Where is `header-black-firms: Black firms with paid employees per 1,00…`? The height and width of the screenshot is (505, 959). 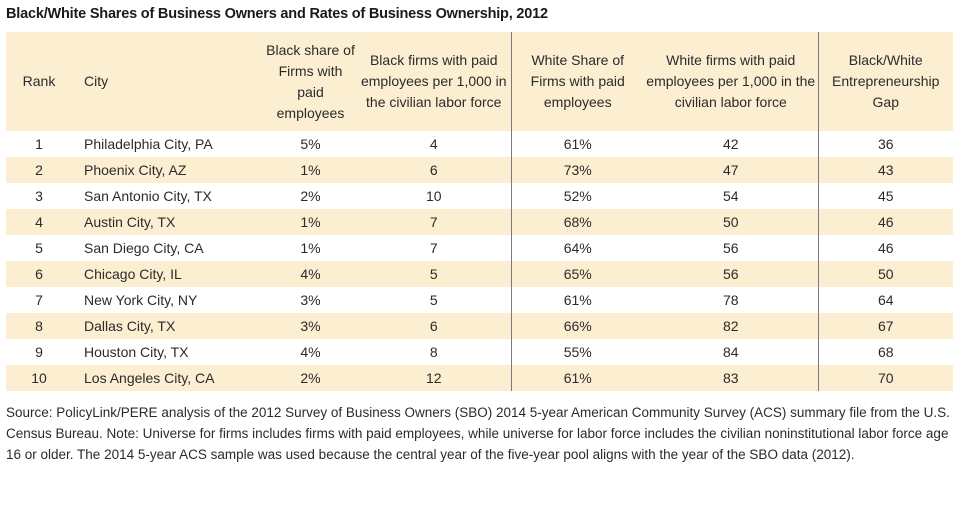
header-black-firms: Black firms with paid employees per 1,00… is located at coordinates (434, 81).